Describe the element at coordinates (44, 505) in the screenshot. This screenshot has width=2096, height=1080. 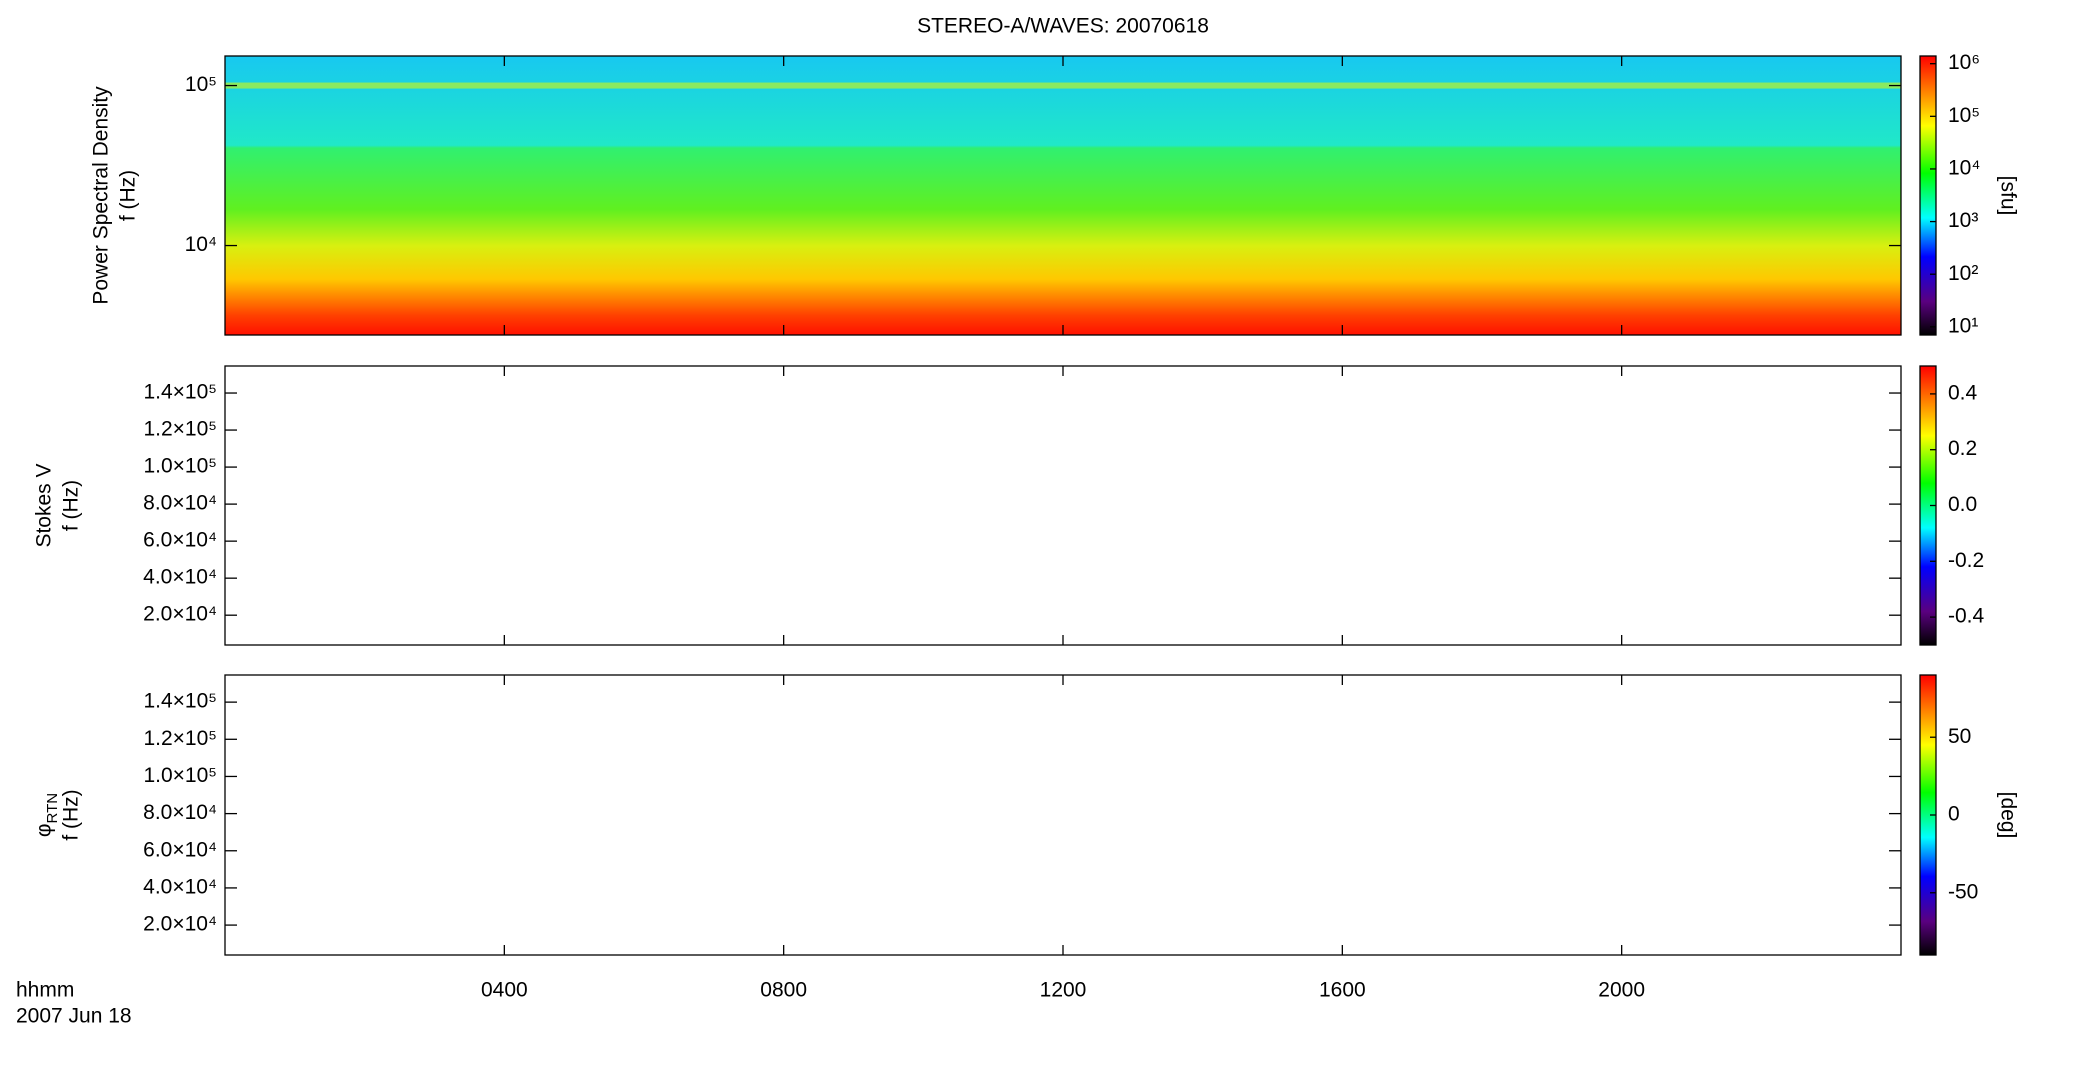
I see `y-axis-label: Stokes V` at that location.